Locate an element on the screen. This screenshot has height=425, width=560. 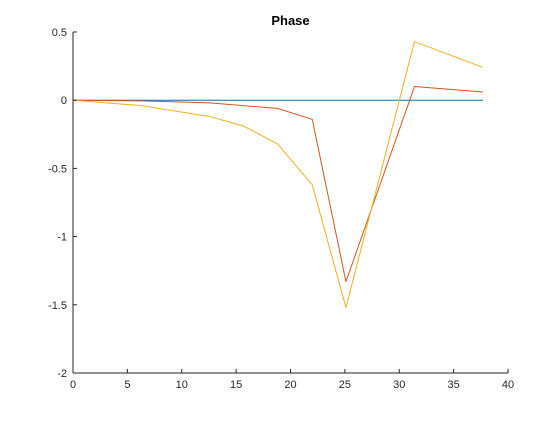
y-tick-label: 0.5 is located at coordinates (59, 33).